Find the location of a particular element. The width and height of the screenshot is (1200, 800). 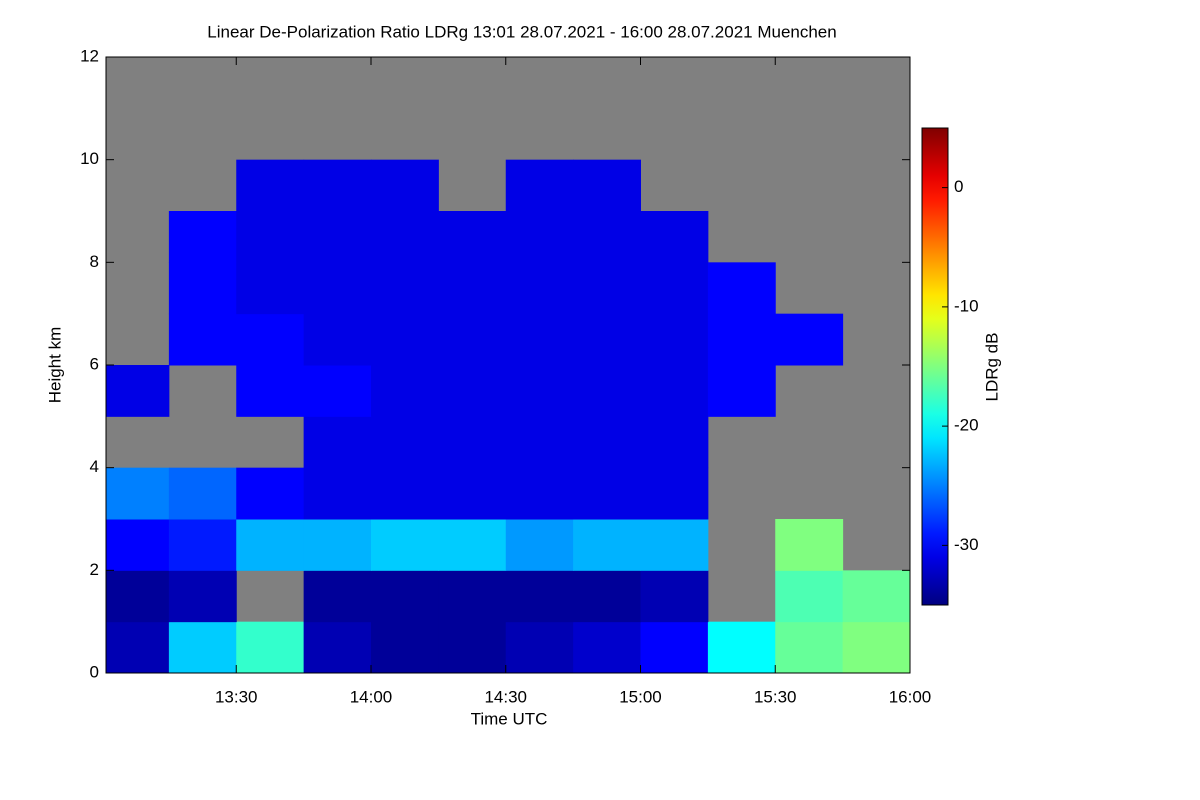

y-tick-label: 4 is located at coordinates (94, 466).